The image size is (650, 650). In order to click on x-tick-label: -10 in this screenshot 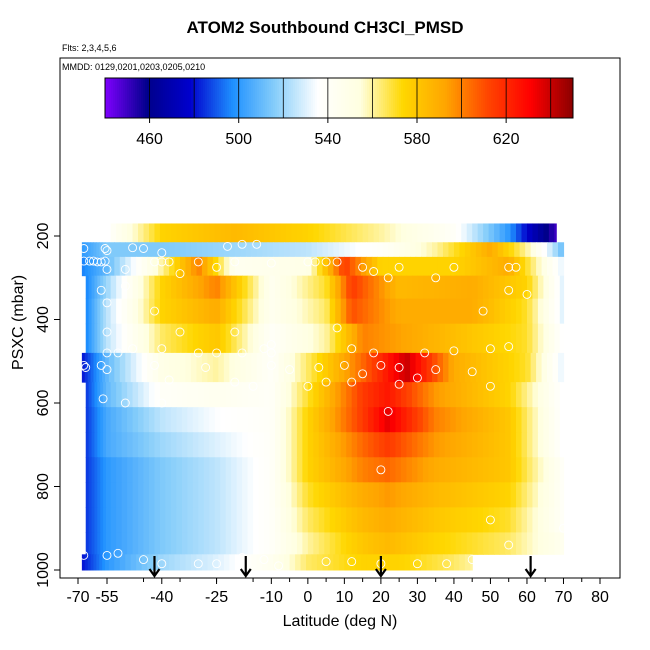, I will do `click(271, 597)`.